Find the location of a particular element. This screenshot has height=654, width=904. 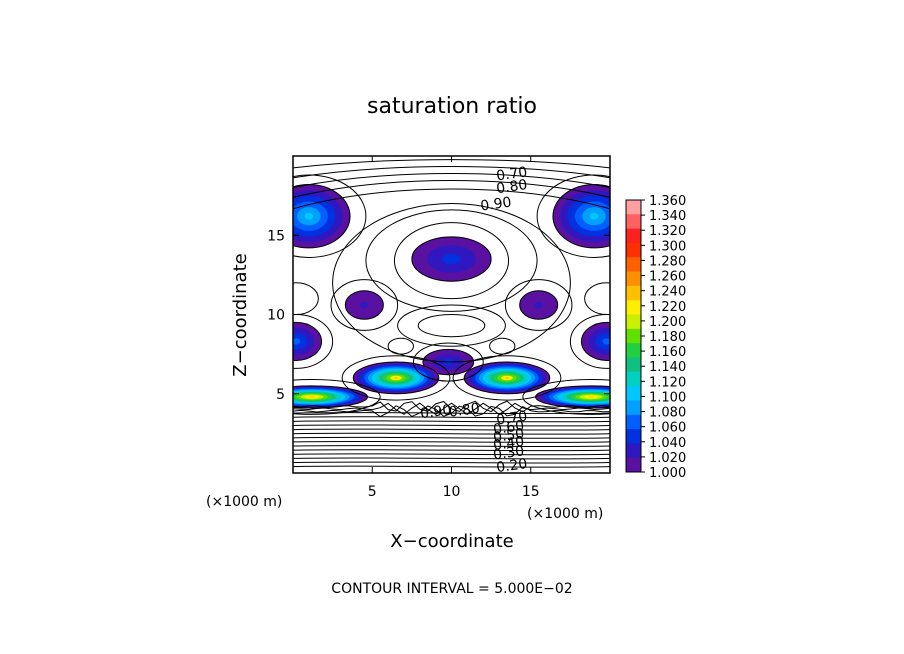

x-axis-label: X−coordinate is located at coordinates (451, 541).